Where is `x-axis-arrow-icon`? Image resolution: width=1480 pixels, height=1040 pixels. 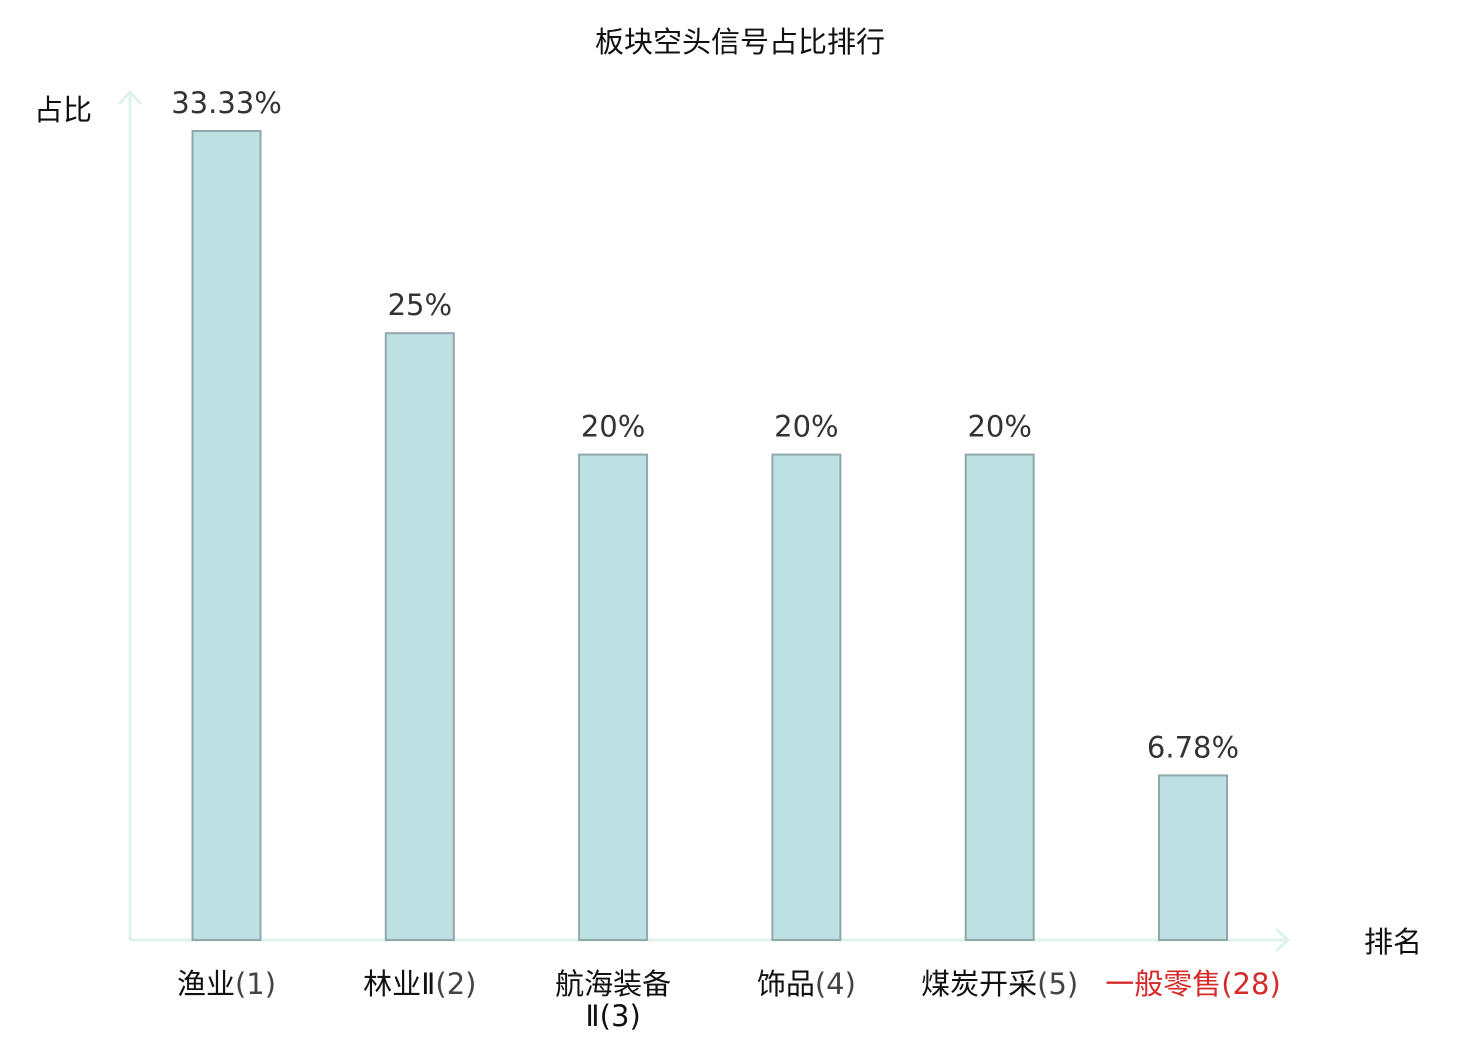 x-axis-arrow-icon is located at coordinates (1282, 940).